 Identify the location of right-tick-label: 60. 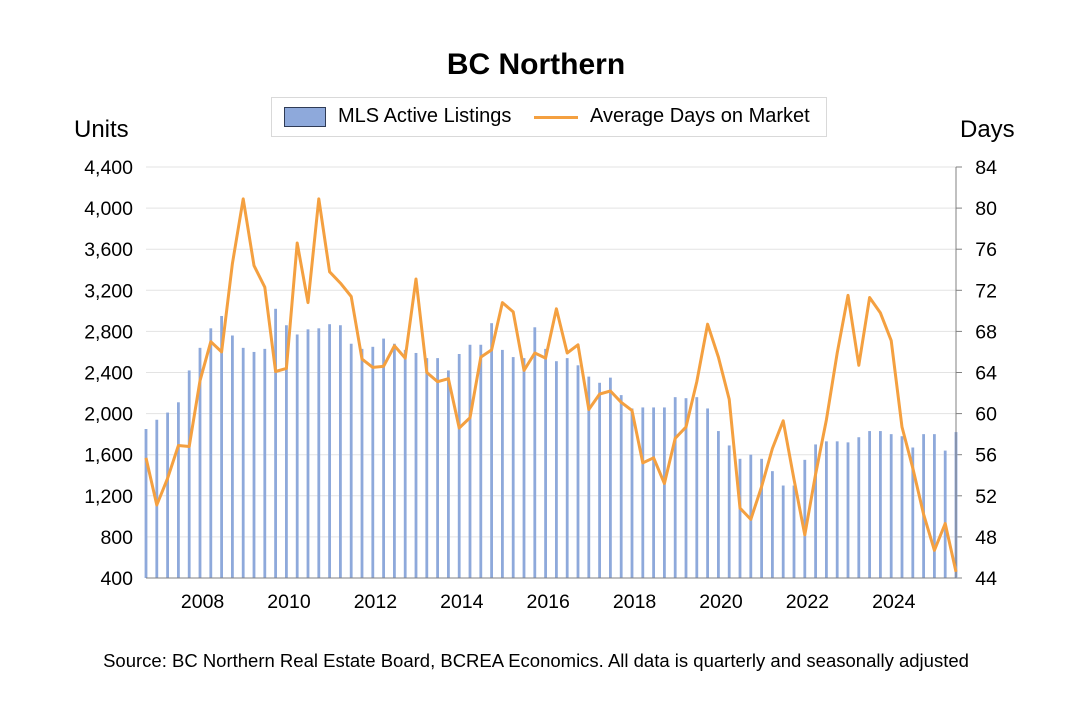
(986, 415).